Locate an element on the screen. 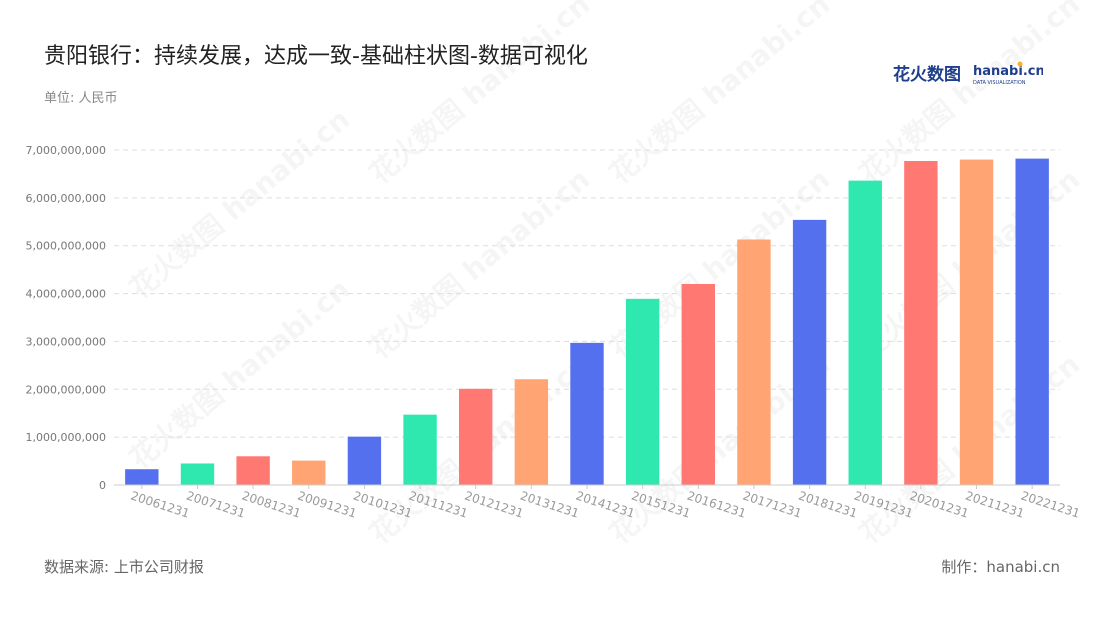 This screenshot has width=1100, height=620. hanabi-logo: 花火数图 hanabi.cn DATA VISUALIZATION is located at coordinates (968, 73).